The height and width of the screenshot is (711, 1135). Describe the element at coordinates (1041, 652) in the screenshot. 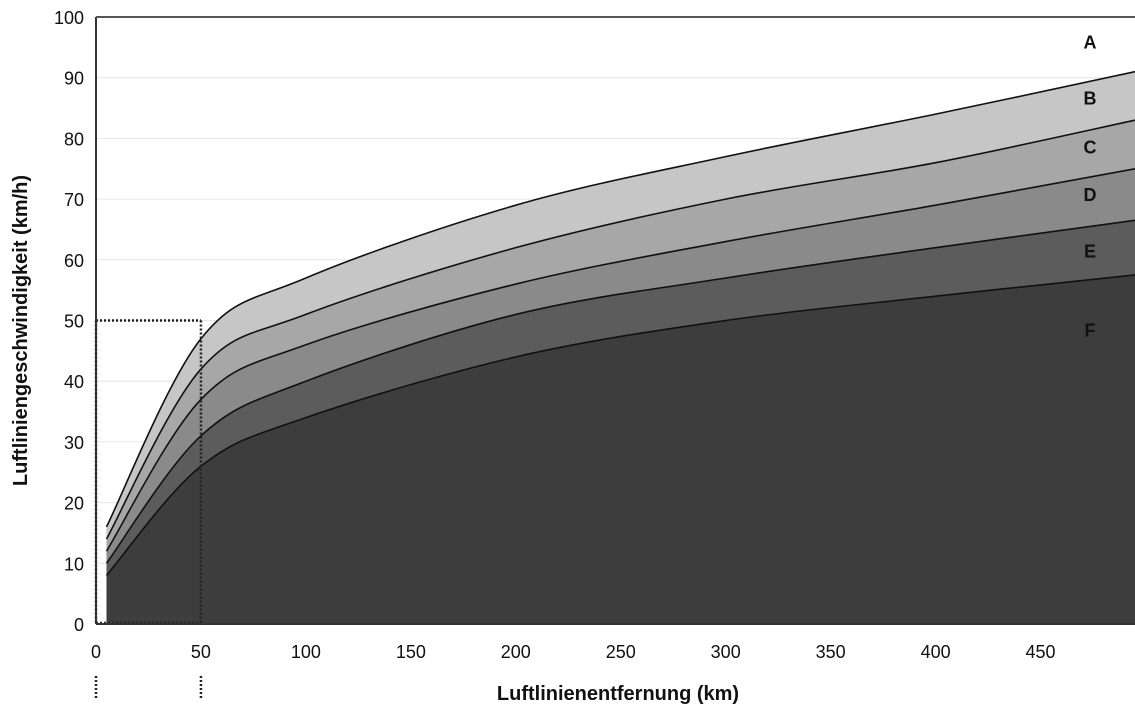

I see `x-tick-label: 450` at that location.